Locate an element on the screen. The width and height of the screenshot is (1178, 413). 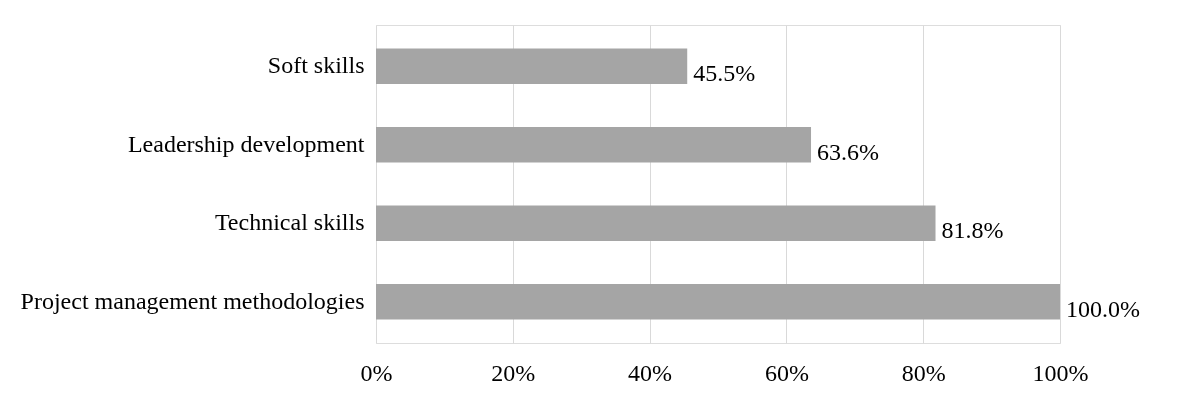
x-tick-label: 80% is located at coordinates (923, 372).